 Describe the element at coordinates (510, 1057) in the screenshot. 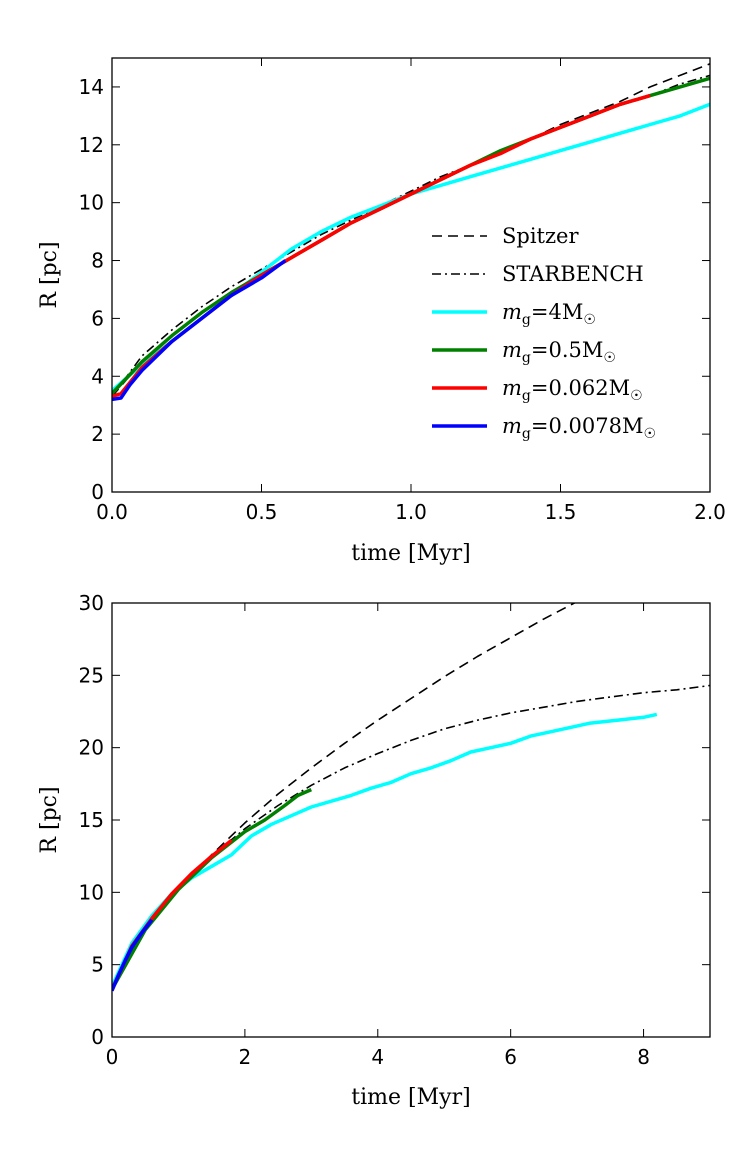

I see `x-tick-label-bottom: 6` at that location.